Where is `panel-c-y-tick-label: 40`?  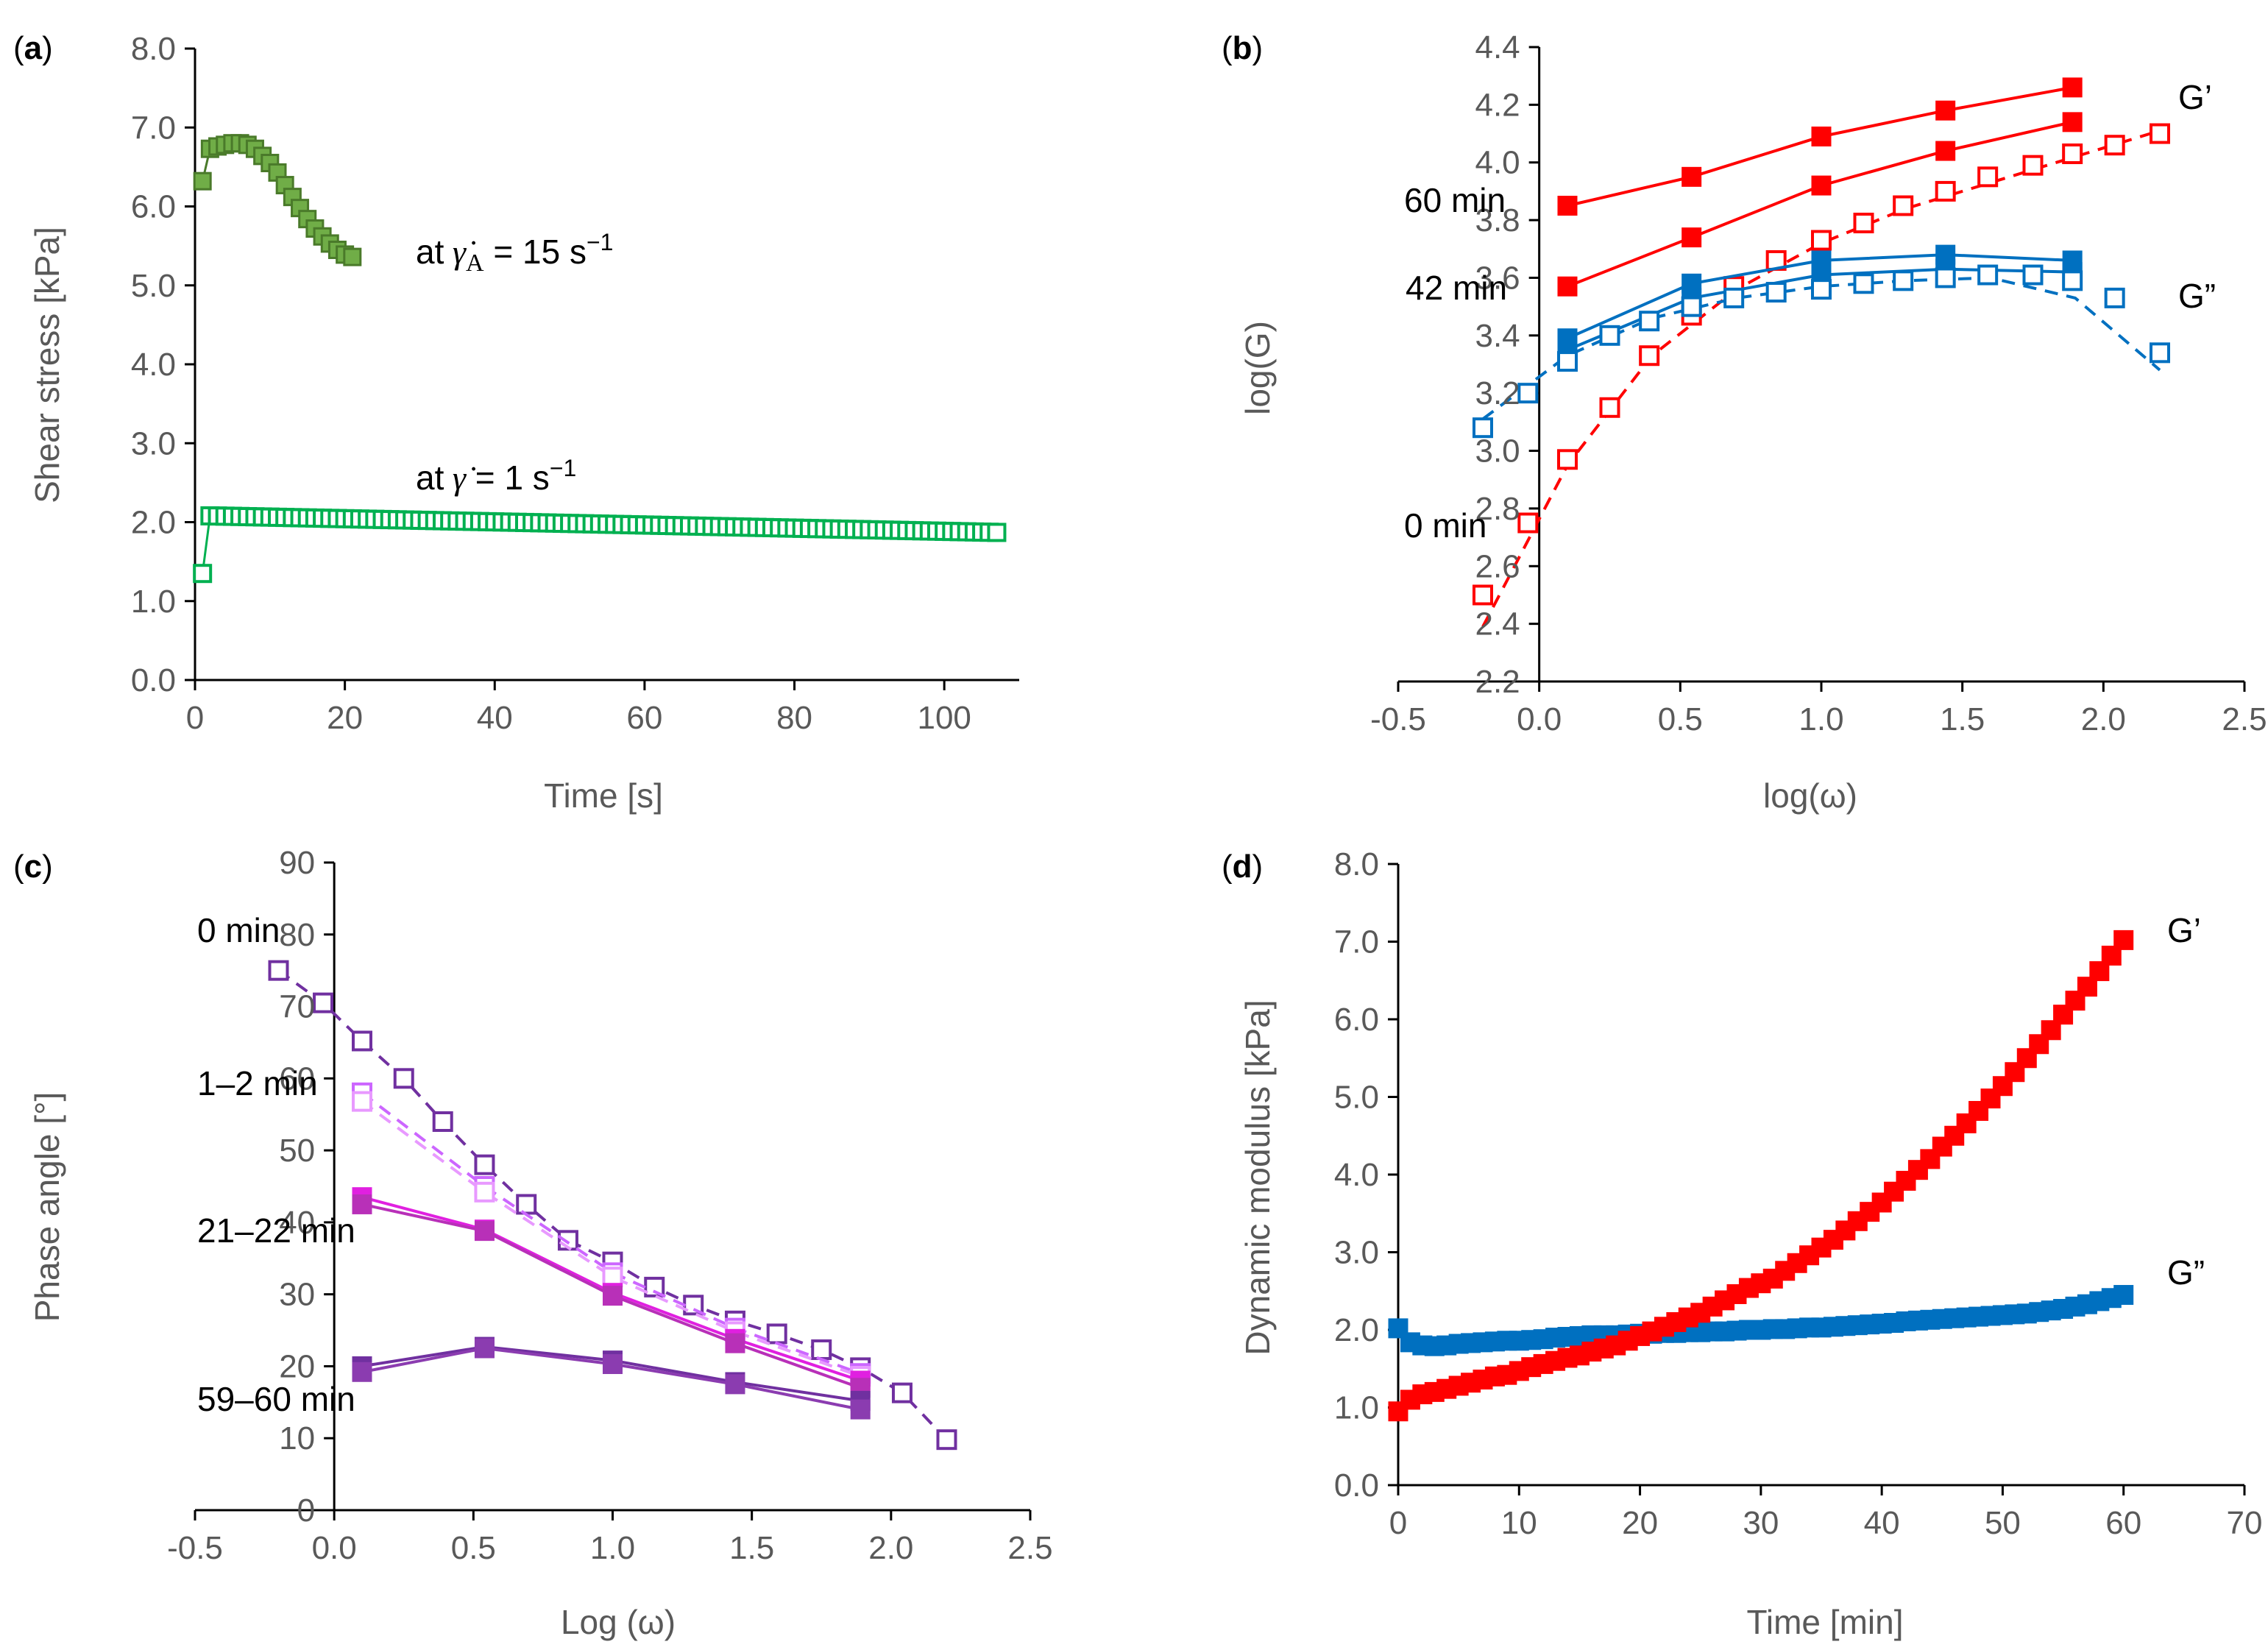
panel-c-y-tick-label: 40 is located at coordinates (297, 1223).